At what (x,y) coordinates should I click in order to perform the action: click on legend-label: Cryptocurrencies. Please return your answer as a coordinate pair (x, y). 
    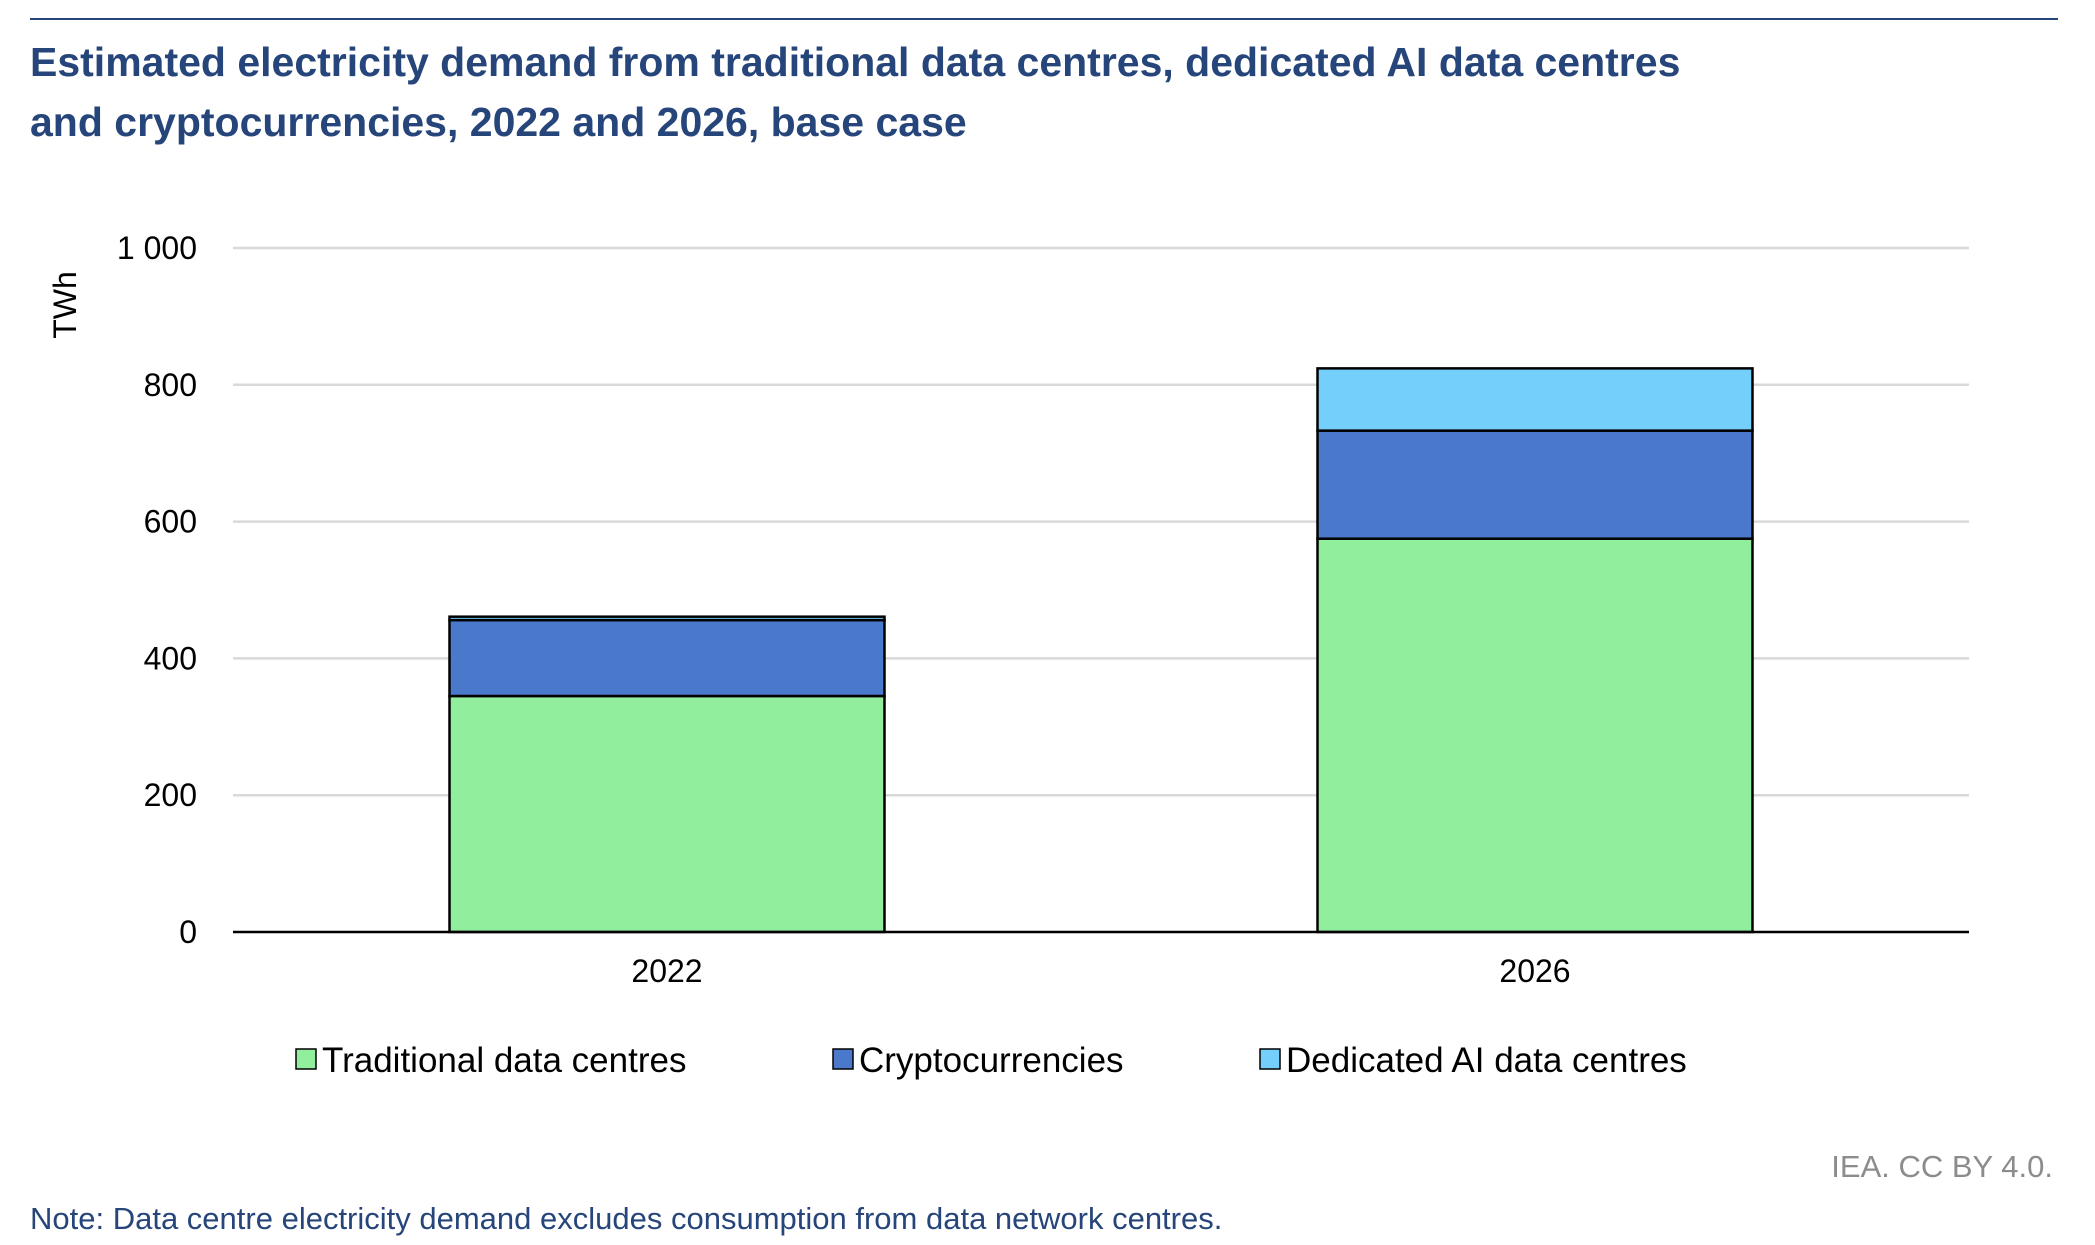
    Looking at the image, I should click on (991, 1060).